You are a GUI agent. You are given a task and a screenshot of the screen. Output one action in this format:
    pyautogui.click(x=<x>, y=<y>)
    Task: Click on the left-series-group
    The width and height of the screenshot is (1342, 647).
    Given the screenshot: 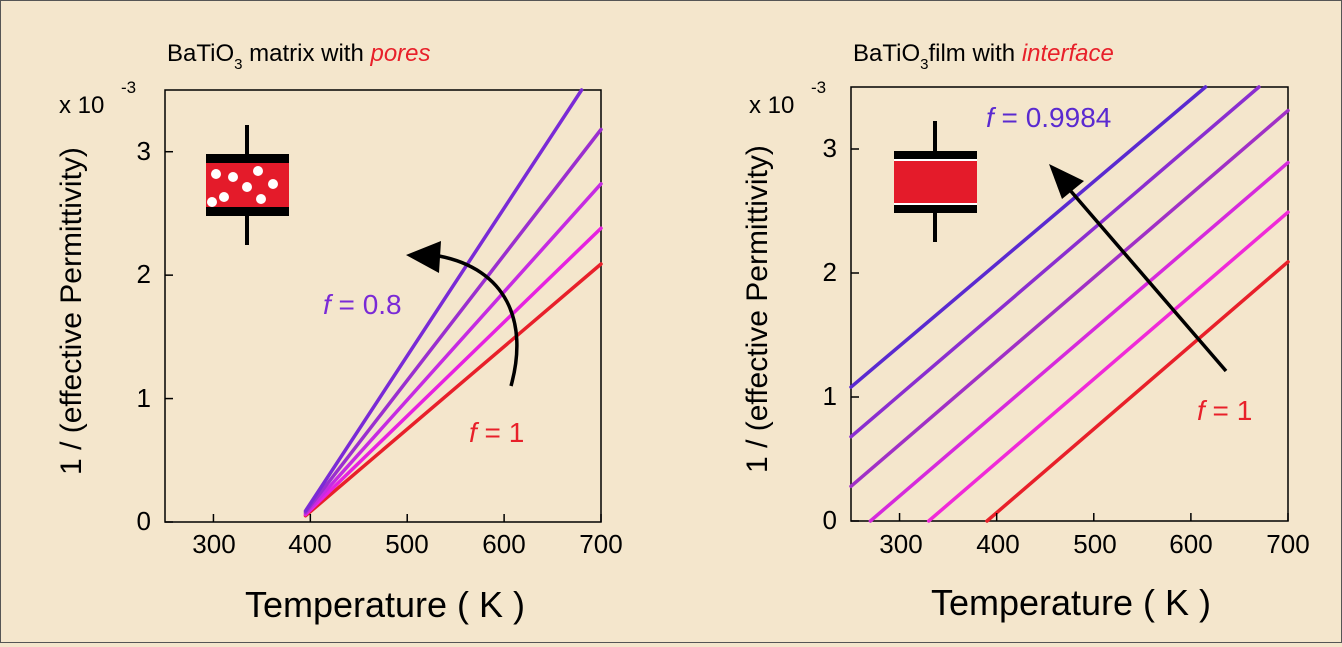 What is the action you would take?
    pyautogui.click(x=453, y=303)
    